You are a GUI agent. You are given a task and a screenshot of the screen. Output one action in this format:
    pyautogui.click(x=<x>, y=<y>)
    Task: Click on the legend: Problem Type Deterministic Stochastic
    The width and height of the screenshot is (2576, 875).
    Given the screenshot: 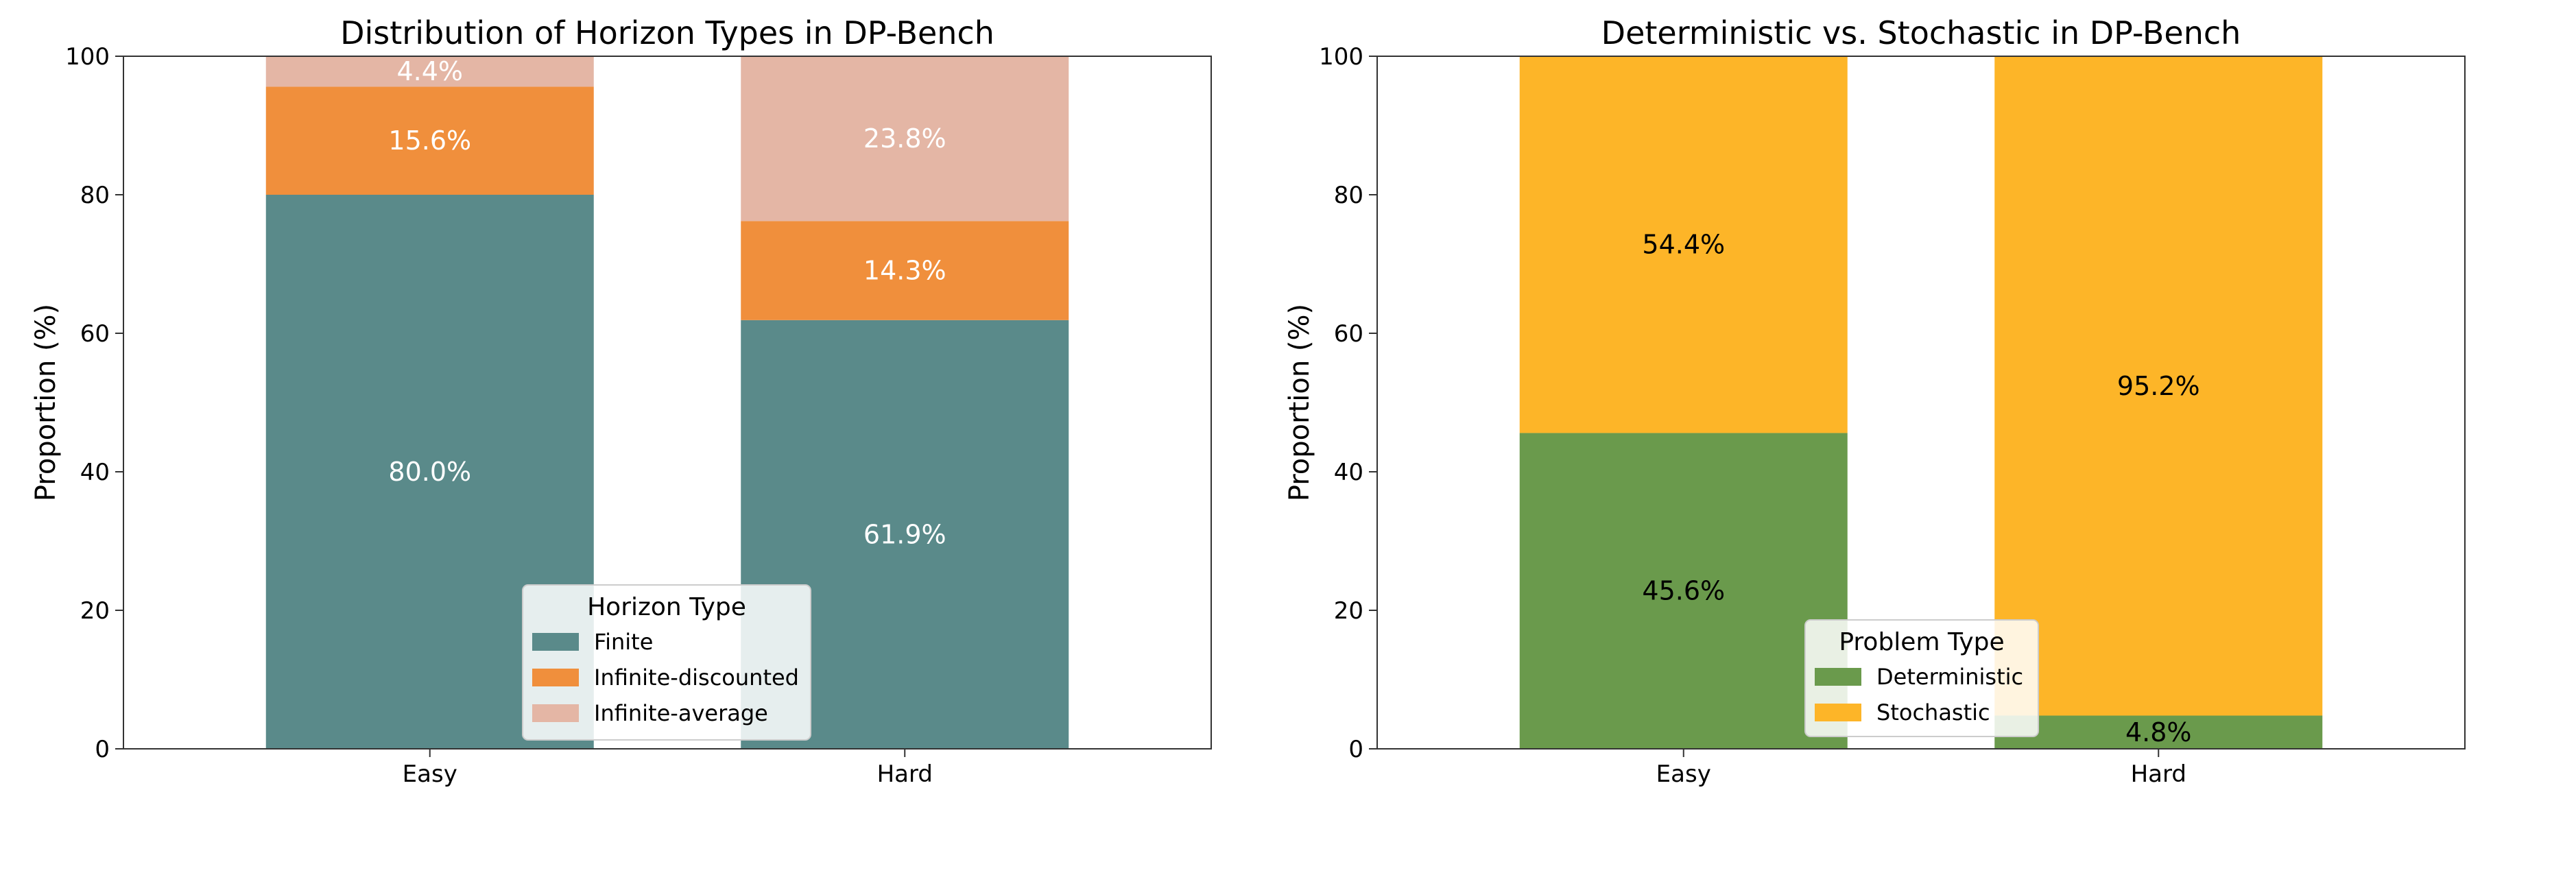 What is the action you would take?
    pyautogui.click(x=1921, y=678)
    